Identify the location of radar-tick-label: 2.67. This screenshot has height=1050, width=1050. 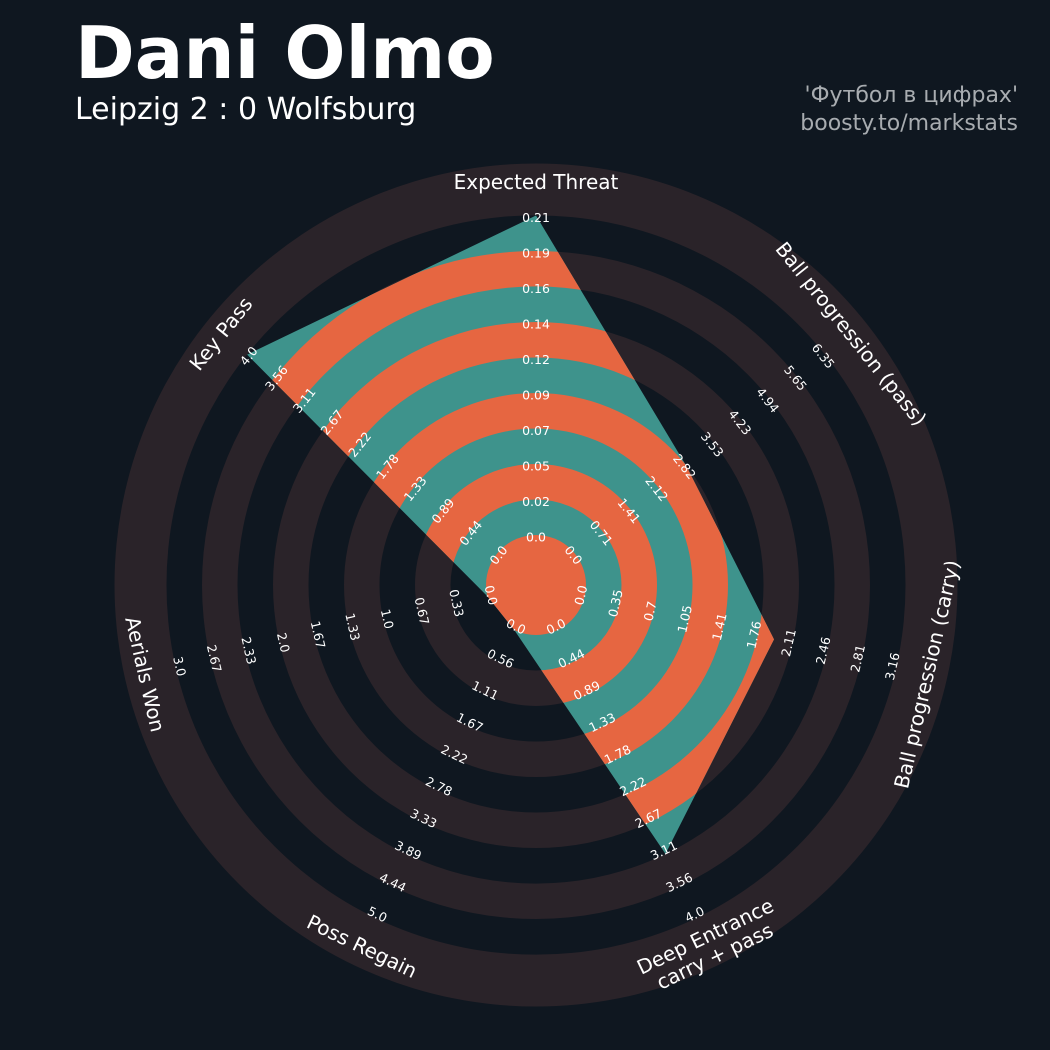
(214, 658).